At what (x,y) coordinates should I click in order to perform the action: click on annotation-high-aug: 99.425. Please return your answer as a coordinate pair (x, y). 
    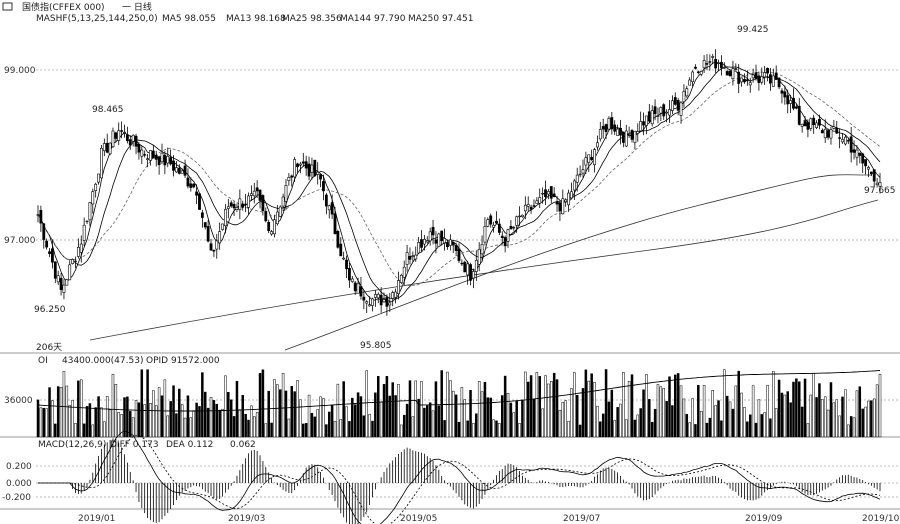
    Looking at the image, I should click on (753, 30).